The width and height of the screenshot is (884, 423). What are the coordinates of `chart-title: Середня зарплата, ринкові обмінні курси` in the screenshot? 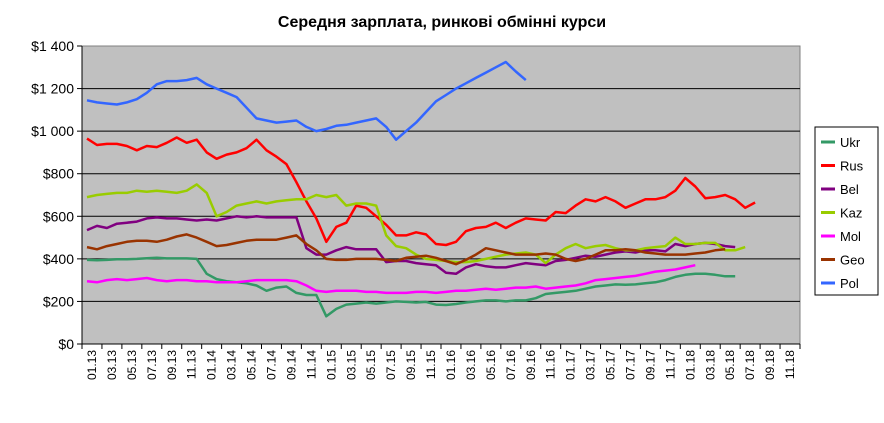 It's located at (442, 22).